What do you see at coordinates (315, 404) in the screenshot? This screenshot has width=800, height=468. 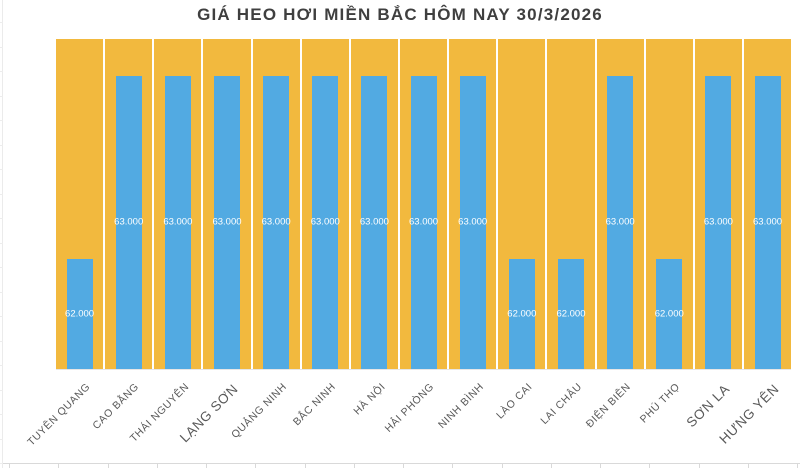 I see `x-axis-label: BẮC NINH` at bounding box center [315, 404].